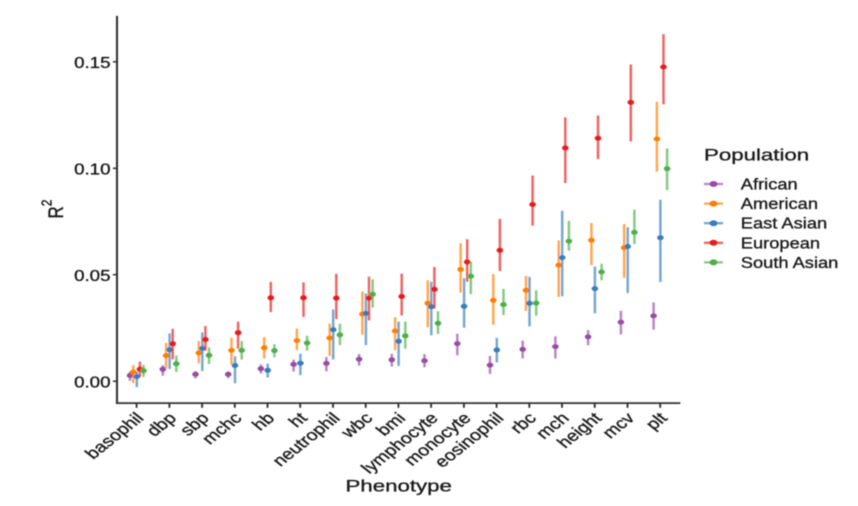 This screenshot has height=506, width=858. Describe the element at coordinates (92, 169) in the screenshot. I see `svg-text: 0.10` at that location.